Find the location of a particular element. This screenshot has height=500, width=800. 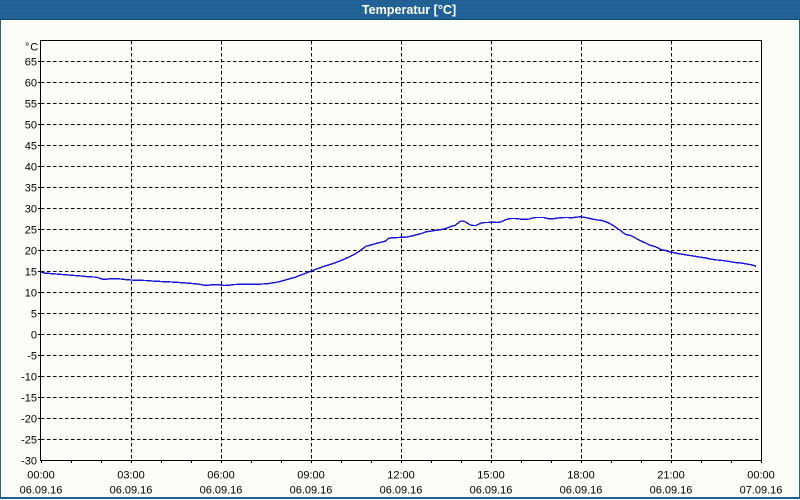

svg-text: 45 is located at coordinates (31, 147).